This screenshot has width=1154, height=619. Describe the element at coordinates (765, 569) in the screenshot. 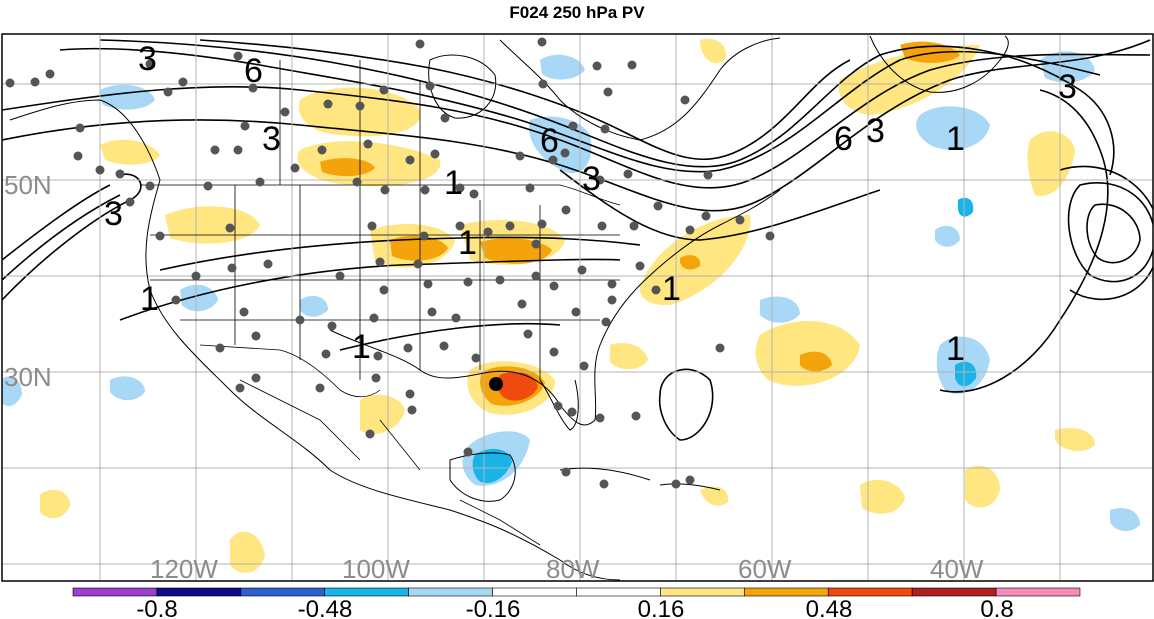

I see `lon-label-60w: 60W` at that location.